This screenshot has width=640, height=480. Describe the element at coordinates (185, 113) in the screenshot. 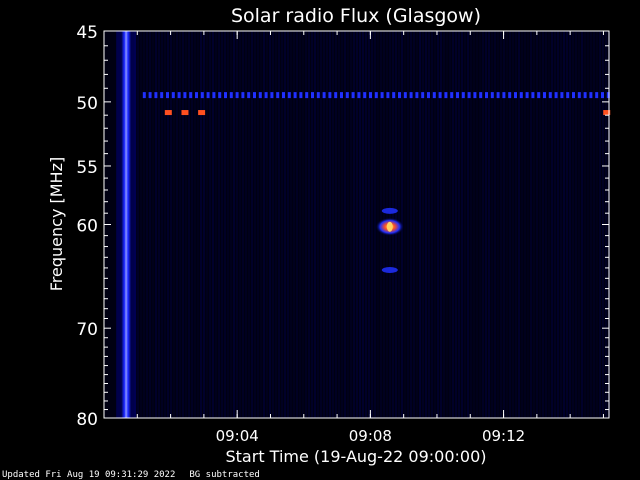

I see `interference-dot` at that location.